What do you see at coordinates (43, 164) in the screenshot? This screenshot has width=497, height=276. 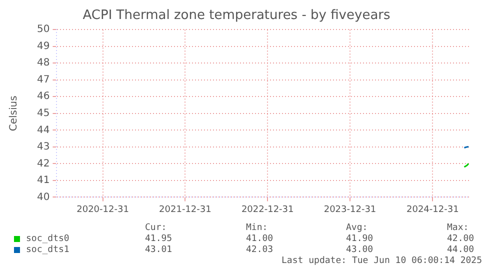 I see `y-tick-label: 42` at bounding box center [43, 164].